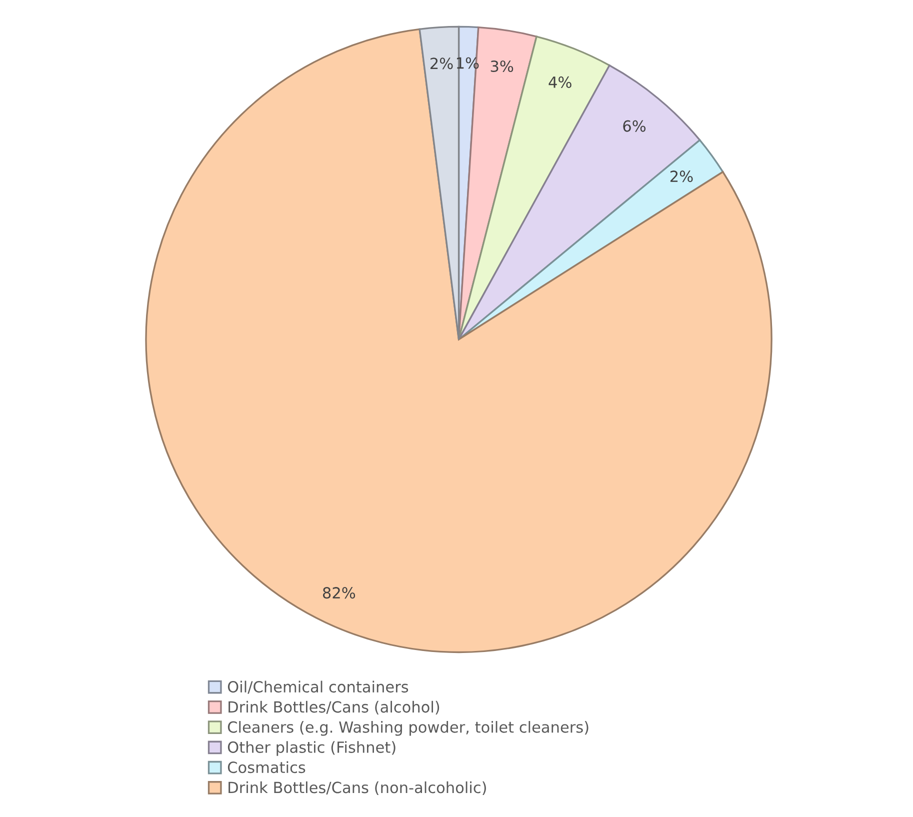  I want to click on data-label: 6%, so click(634, 126).